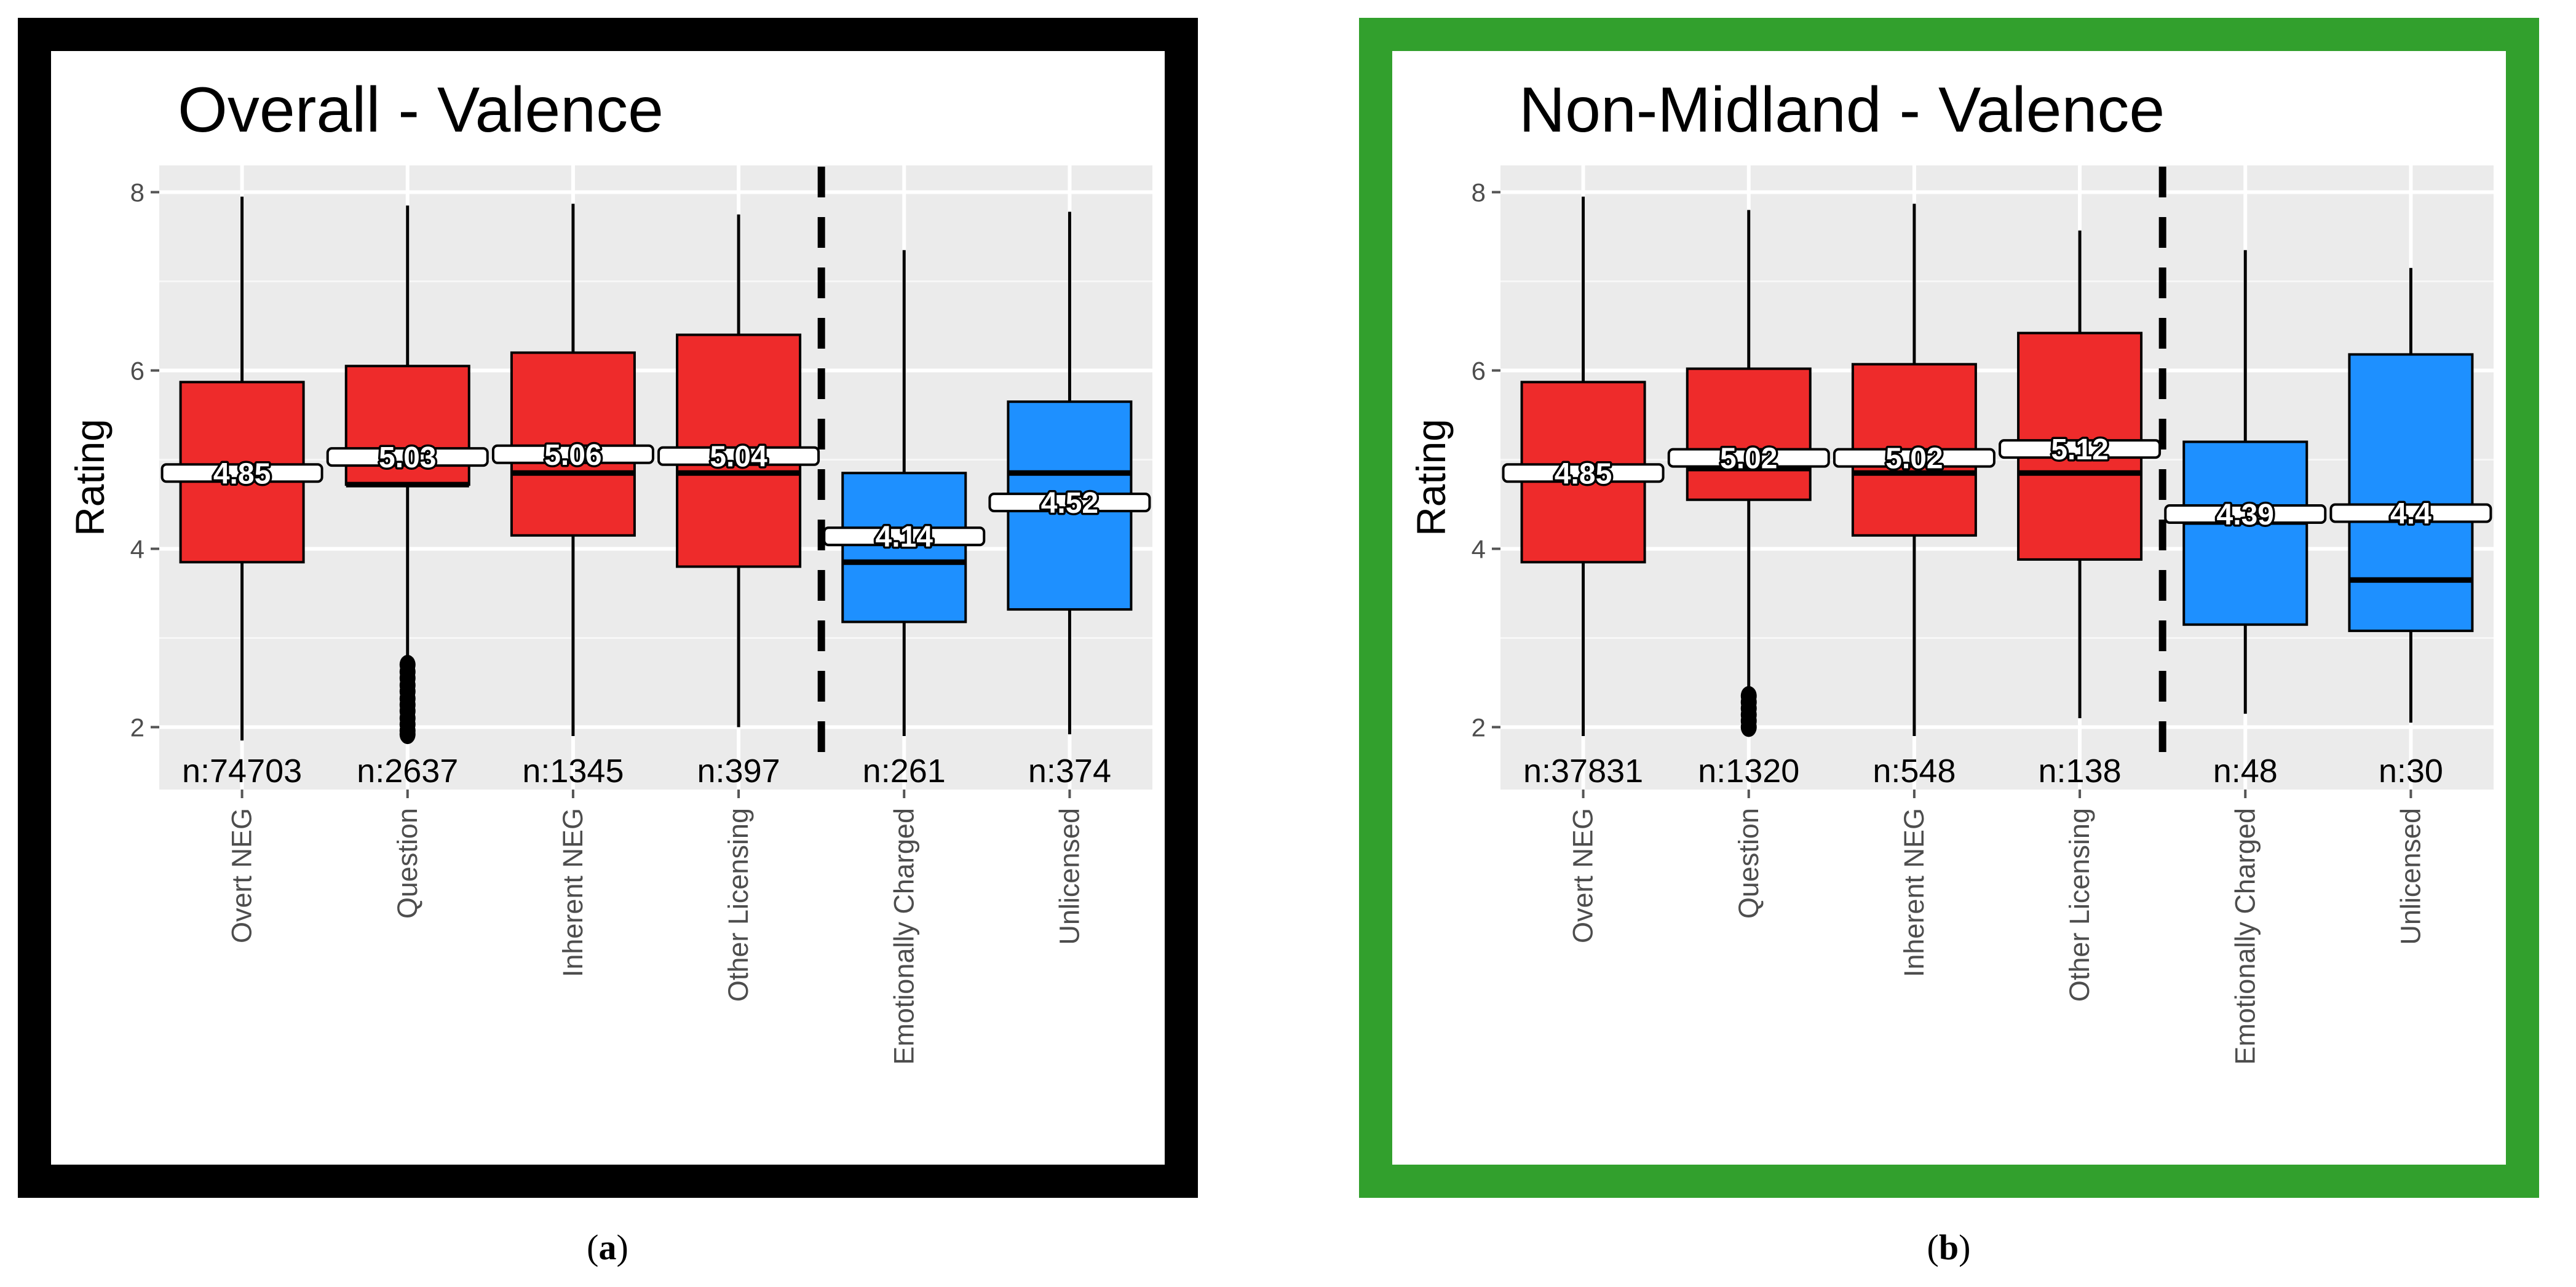 The image size is (2576, 1287). What do you see at coordinates (242, 772) in the screenshot?
I see `count-label: n:74703` at bounding box center [242, 772].